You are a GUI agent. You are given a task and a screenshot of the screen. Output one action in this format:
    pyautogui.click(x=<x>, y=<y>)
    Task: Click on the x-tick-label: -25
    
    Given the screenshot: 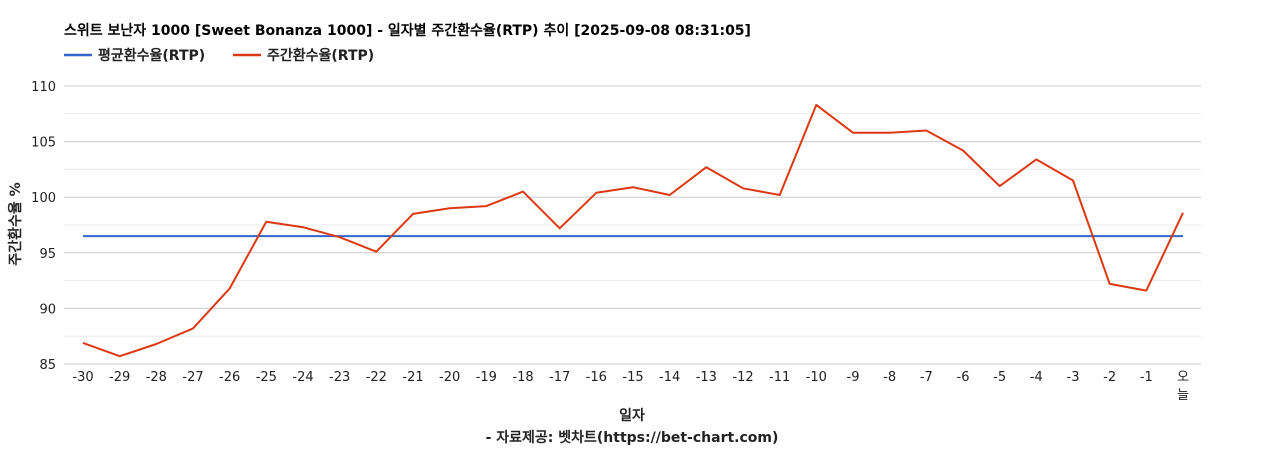 What is the action you would take?
    pyautogui.click(x=266, y=377)
    